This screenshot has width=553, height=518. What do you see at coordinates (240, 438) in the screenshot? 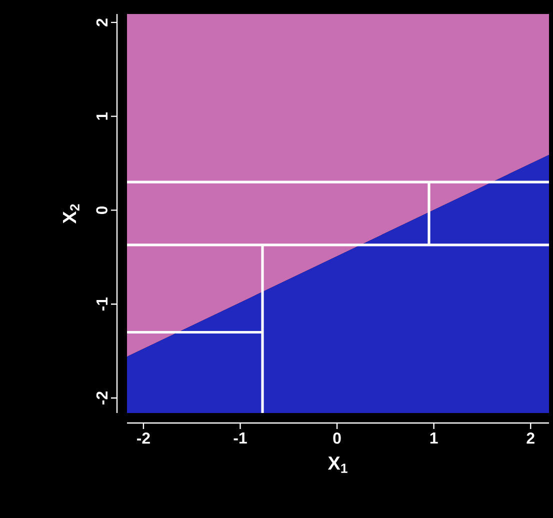
I see `x-tick-label: -1` at bounding box center [240, 438].